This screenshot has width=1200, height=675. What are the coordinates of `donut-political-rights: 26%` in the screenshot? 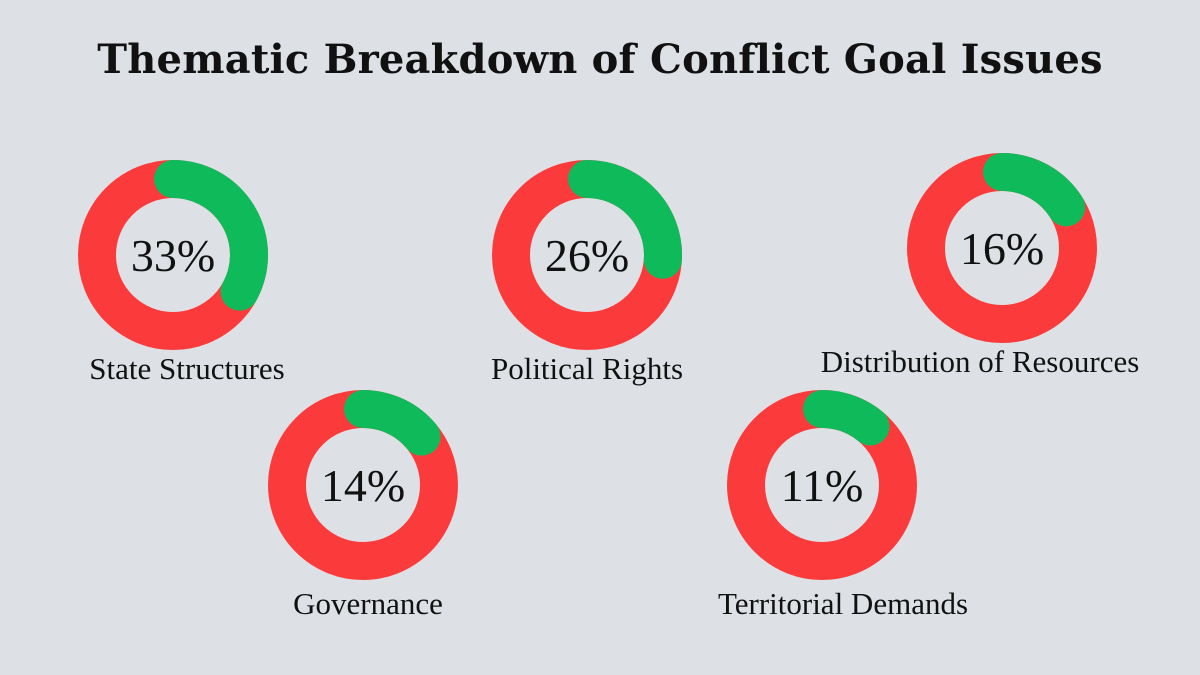 It's located at (587, 255).